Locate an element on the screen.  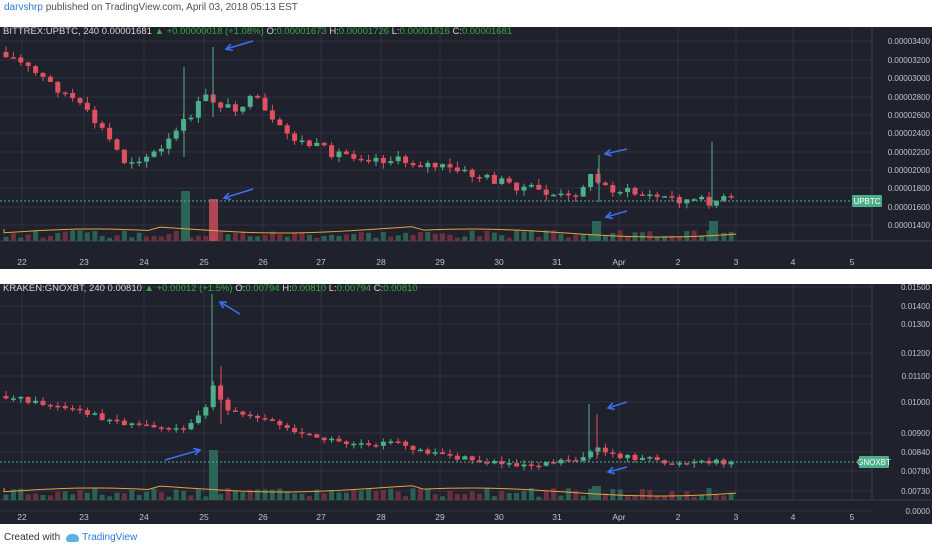
price-change: ▲ +0.00012 (+1.5%) is located at coordinates (188, 289).